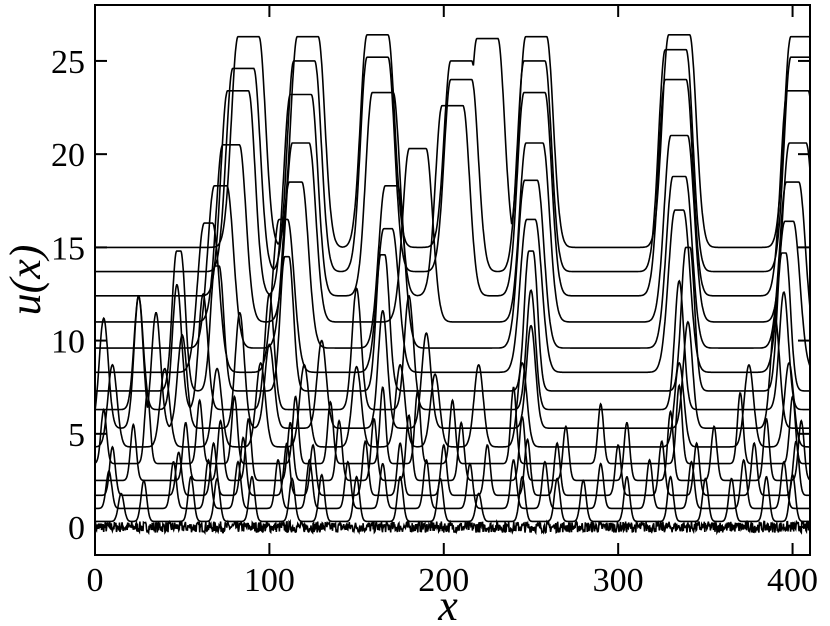 This screenshot has height=626, width=830. What do you see at coordinates (68, 342) in the screenshot?
I see `y-tick-label: 10` at bounding box center [68, 342].